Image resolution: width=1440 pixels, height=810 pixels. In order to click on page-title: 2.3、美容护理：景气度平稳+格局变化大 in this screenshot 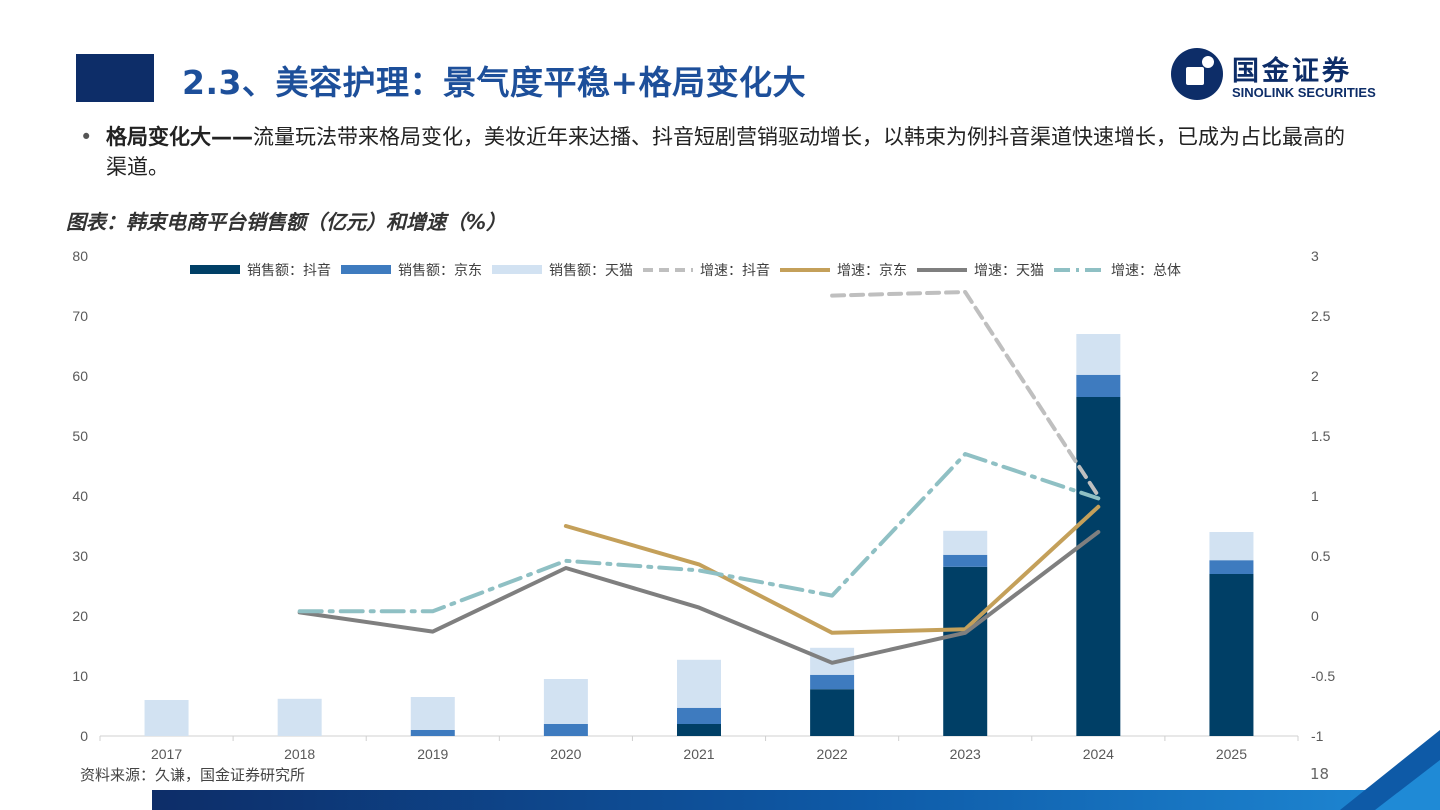, I will do `click(494, 82)`.